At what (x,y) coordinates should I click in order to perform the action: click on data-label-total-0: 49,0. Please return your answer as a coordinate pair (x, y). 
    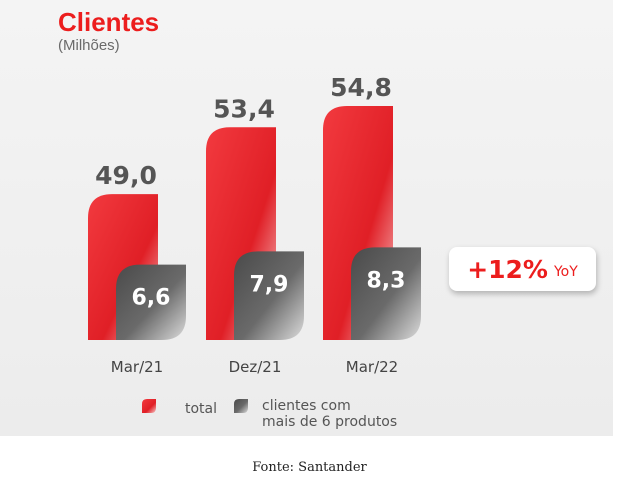
    Looking at the image, I should click on (126, 175).